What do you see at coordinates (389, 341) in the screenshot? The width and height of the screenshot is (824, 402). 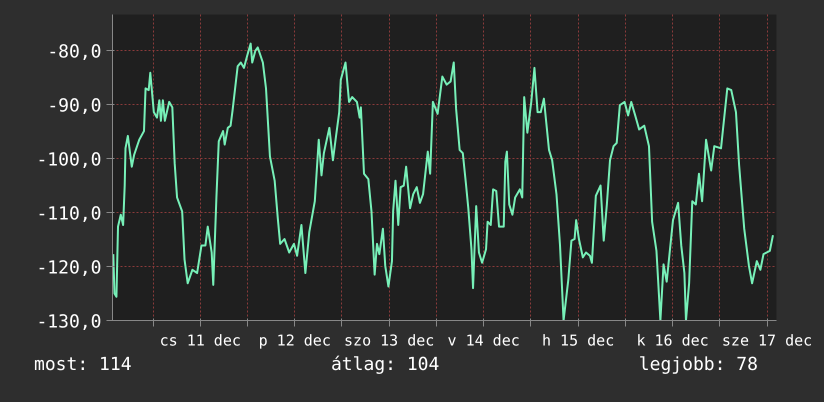 I see `x-tick-label: szo 13 dec` at bounding box center [389, 341].